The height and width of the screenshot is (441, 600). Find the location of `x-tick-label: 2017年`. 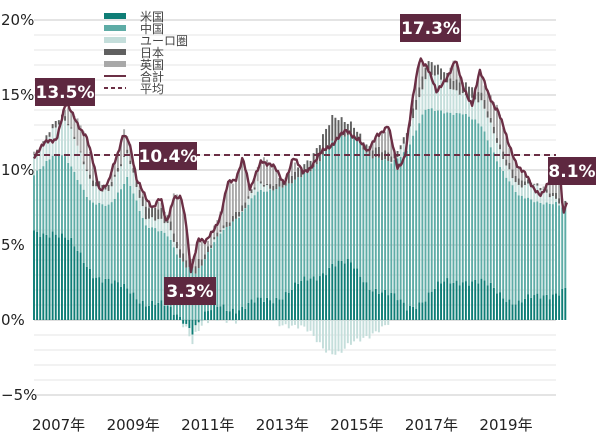

x-tick-label: 2017年 is located at coordinates (431, 425).